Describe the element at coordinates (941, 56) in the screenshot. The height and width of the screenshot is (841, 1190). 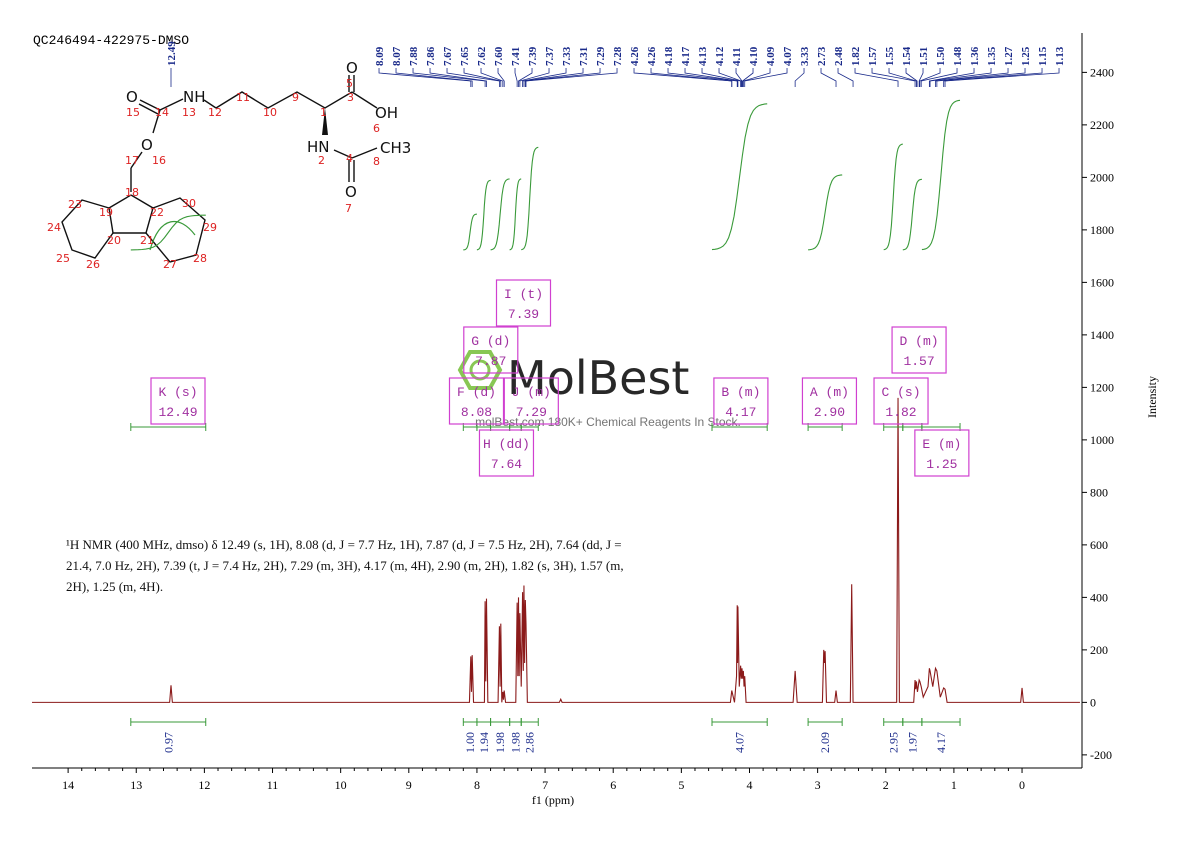
I see `peak-label: 1.50` at that location.